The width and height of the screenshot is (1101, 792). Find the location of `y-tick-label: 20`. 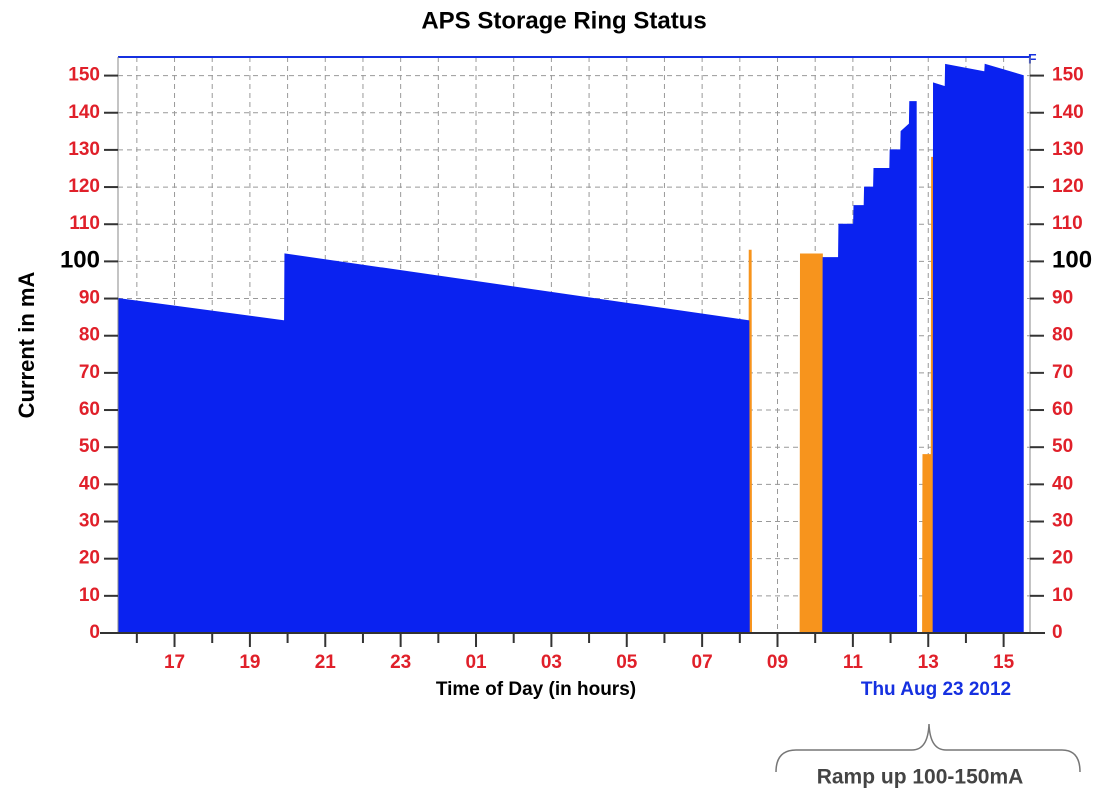

y-tick-label: 20 is located at coordinates (89, 558).